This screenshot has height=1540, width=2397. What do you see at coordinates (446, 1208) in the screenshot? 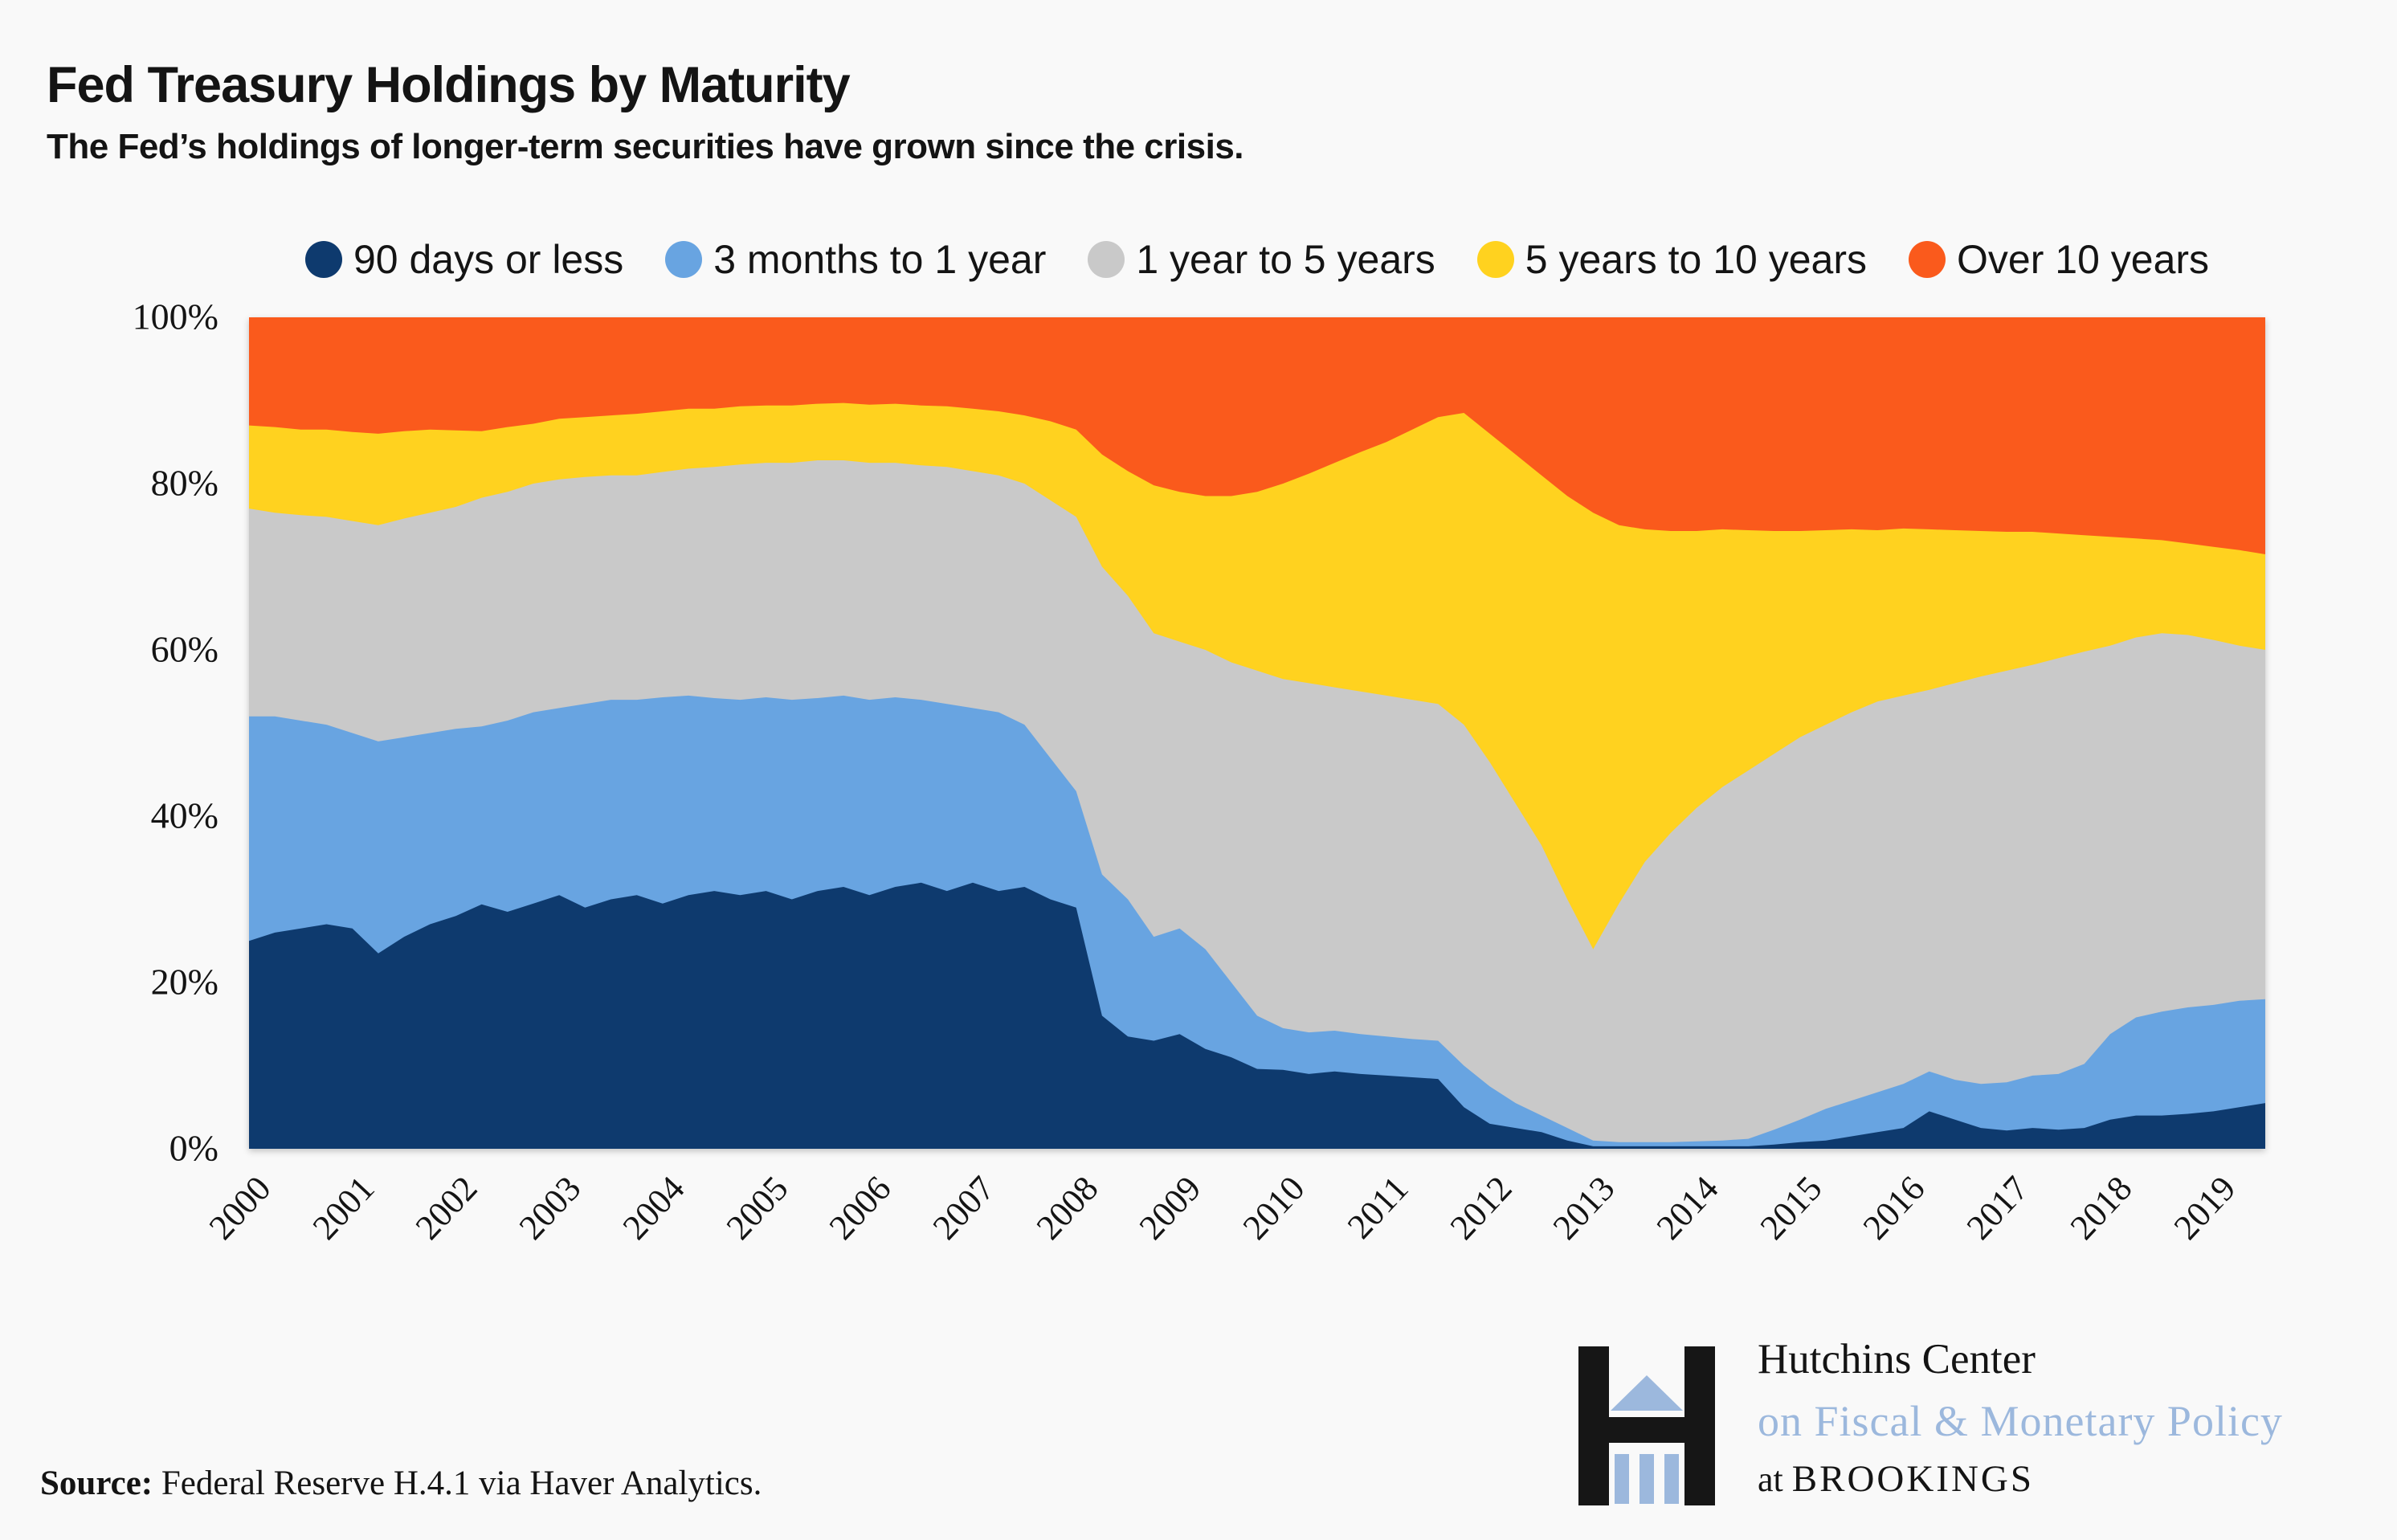
I see `x-tick-2002: 2002` at bounding box center [446, 1208].